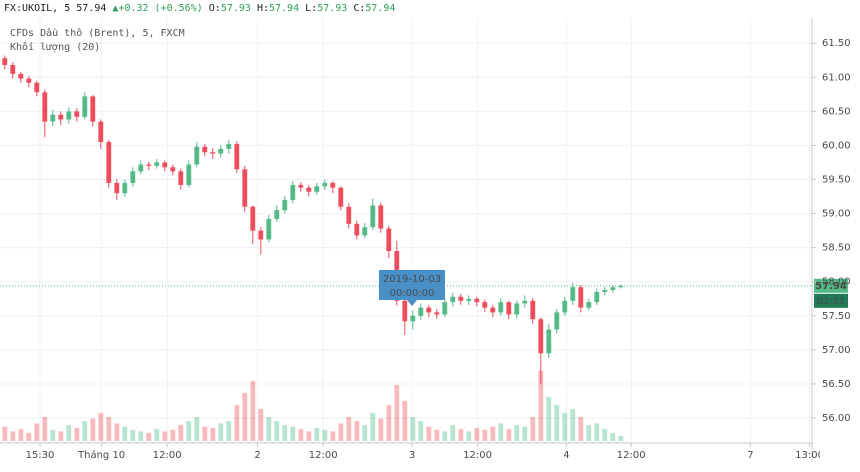  Describe the element at coordinates (115, 8) in the screenshot. I see `arrow: ▲` at that location.